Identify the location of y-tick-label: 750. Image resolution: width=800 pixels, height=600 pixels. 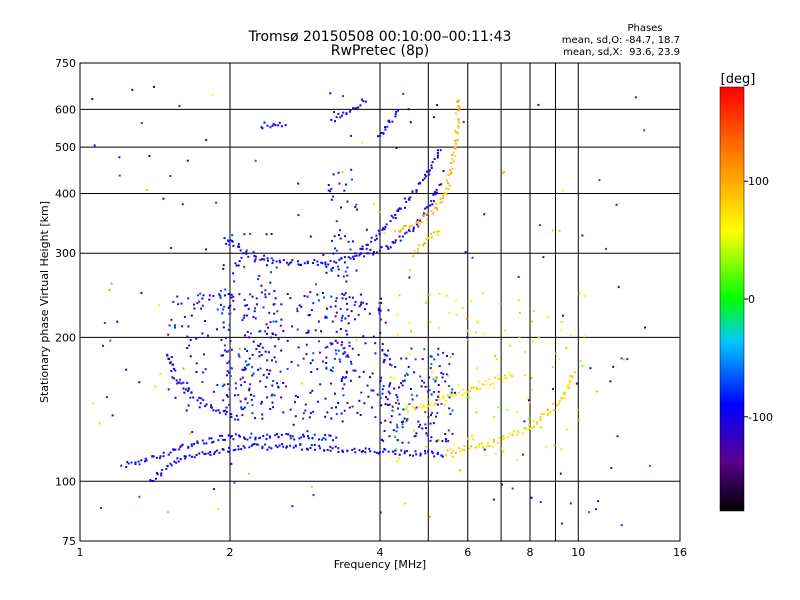
(65, 63).